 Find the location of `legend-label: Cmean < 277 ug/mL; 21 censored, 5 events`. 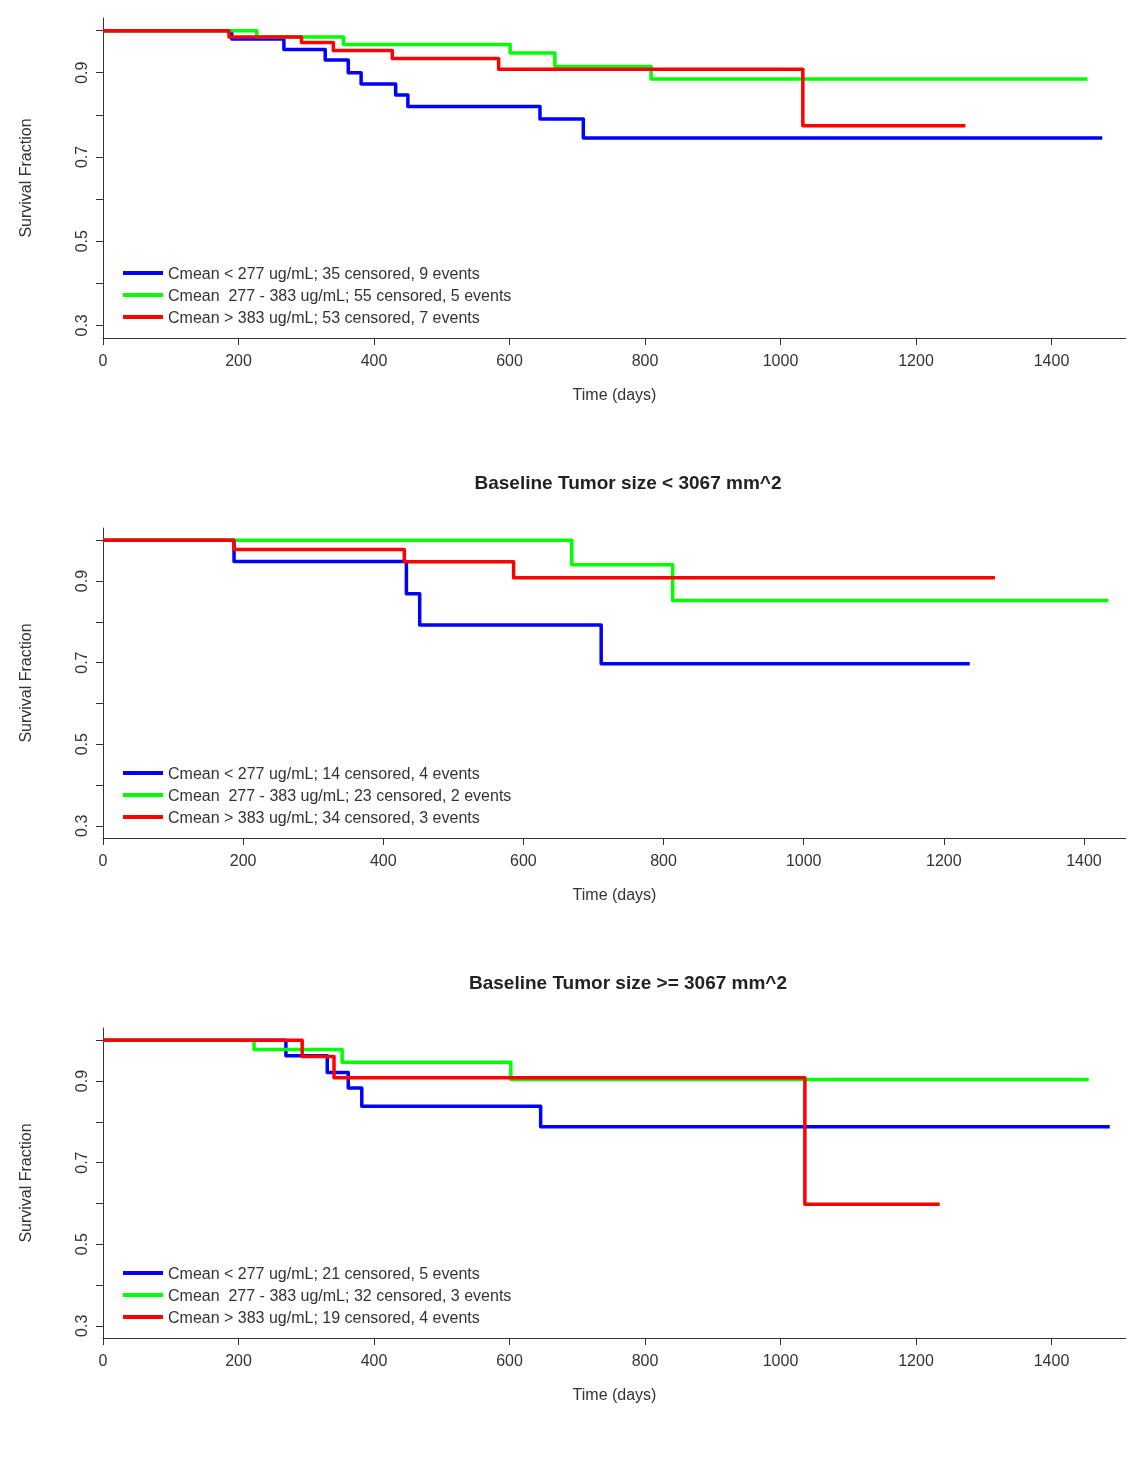

legend-label: Cmean < 277 ug/mL; 21 censored, 5 events is located at coordinates (324, 1273).